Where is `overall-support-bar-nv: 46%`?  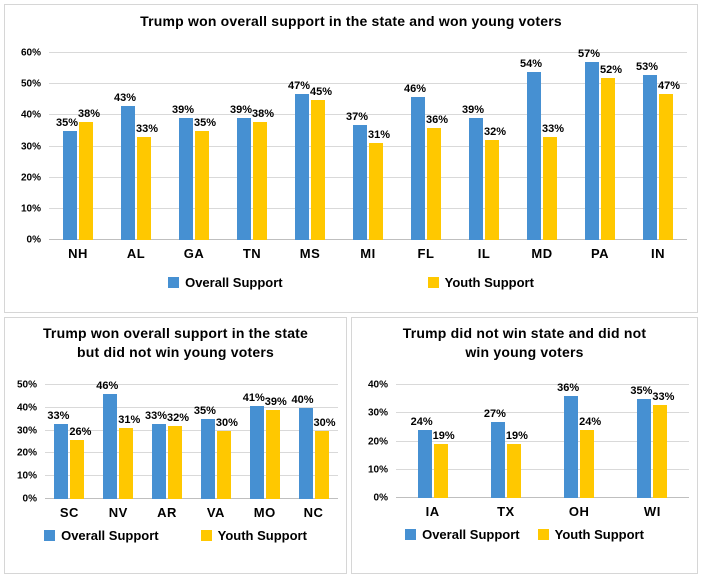 overall-support-bar-nv: 46% is located at coordinates (107, 439).